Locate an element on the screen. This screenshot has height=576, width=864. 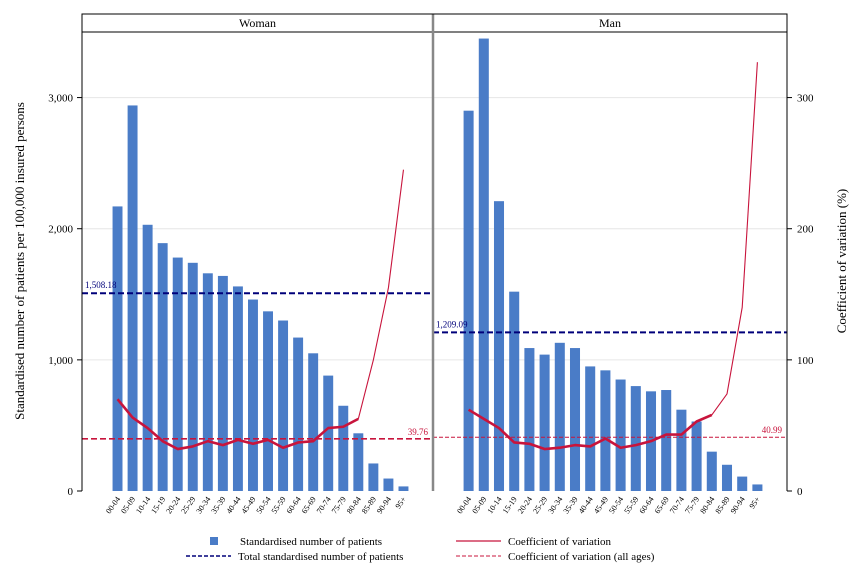
legend-item: Standardised number of patients is located at coordinates (296, 542).